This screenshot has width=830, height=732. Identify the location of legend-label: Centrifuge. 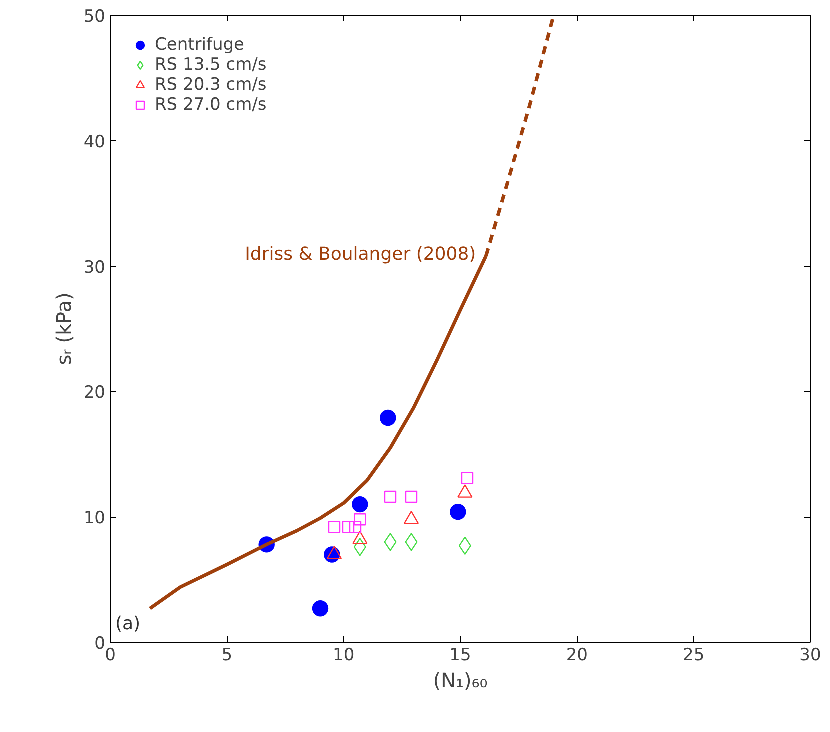
(199, 45).